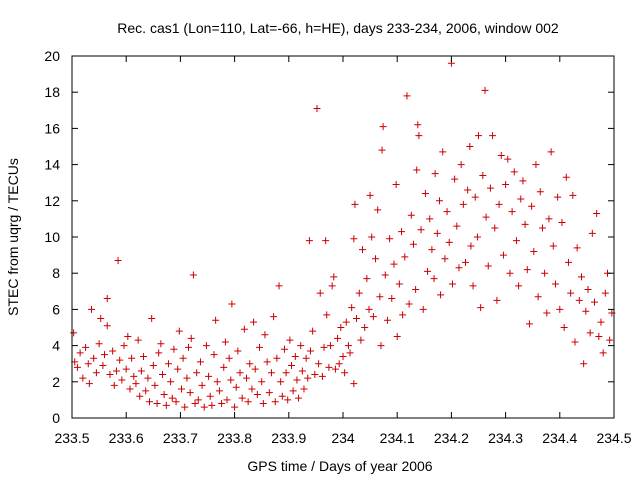 The height and width of the screenshot is (480, 640). Describe the element at coordinates (234, 438) in the screenshot. I see `x-tick-label: 233.8` at that location.